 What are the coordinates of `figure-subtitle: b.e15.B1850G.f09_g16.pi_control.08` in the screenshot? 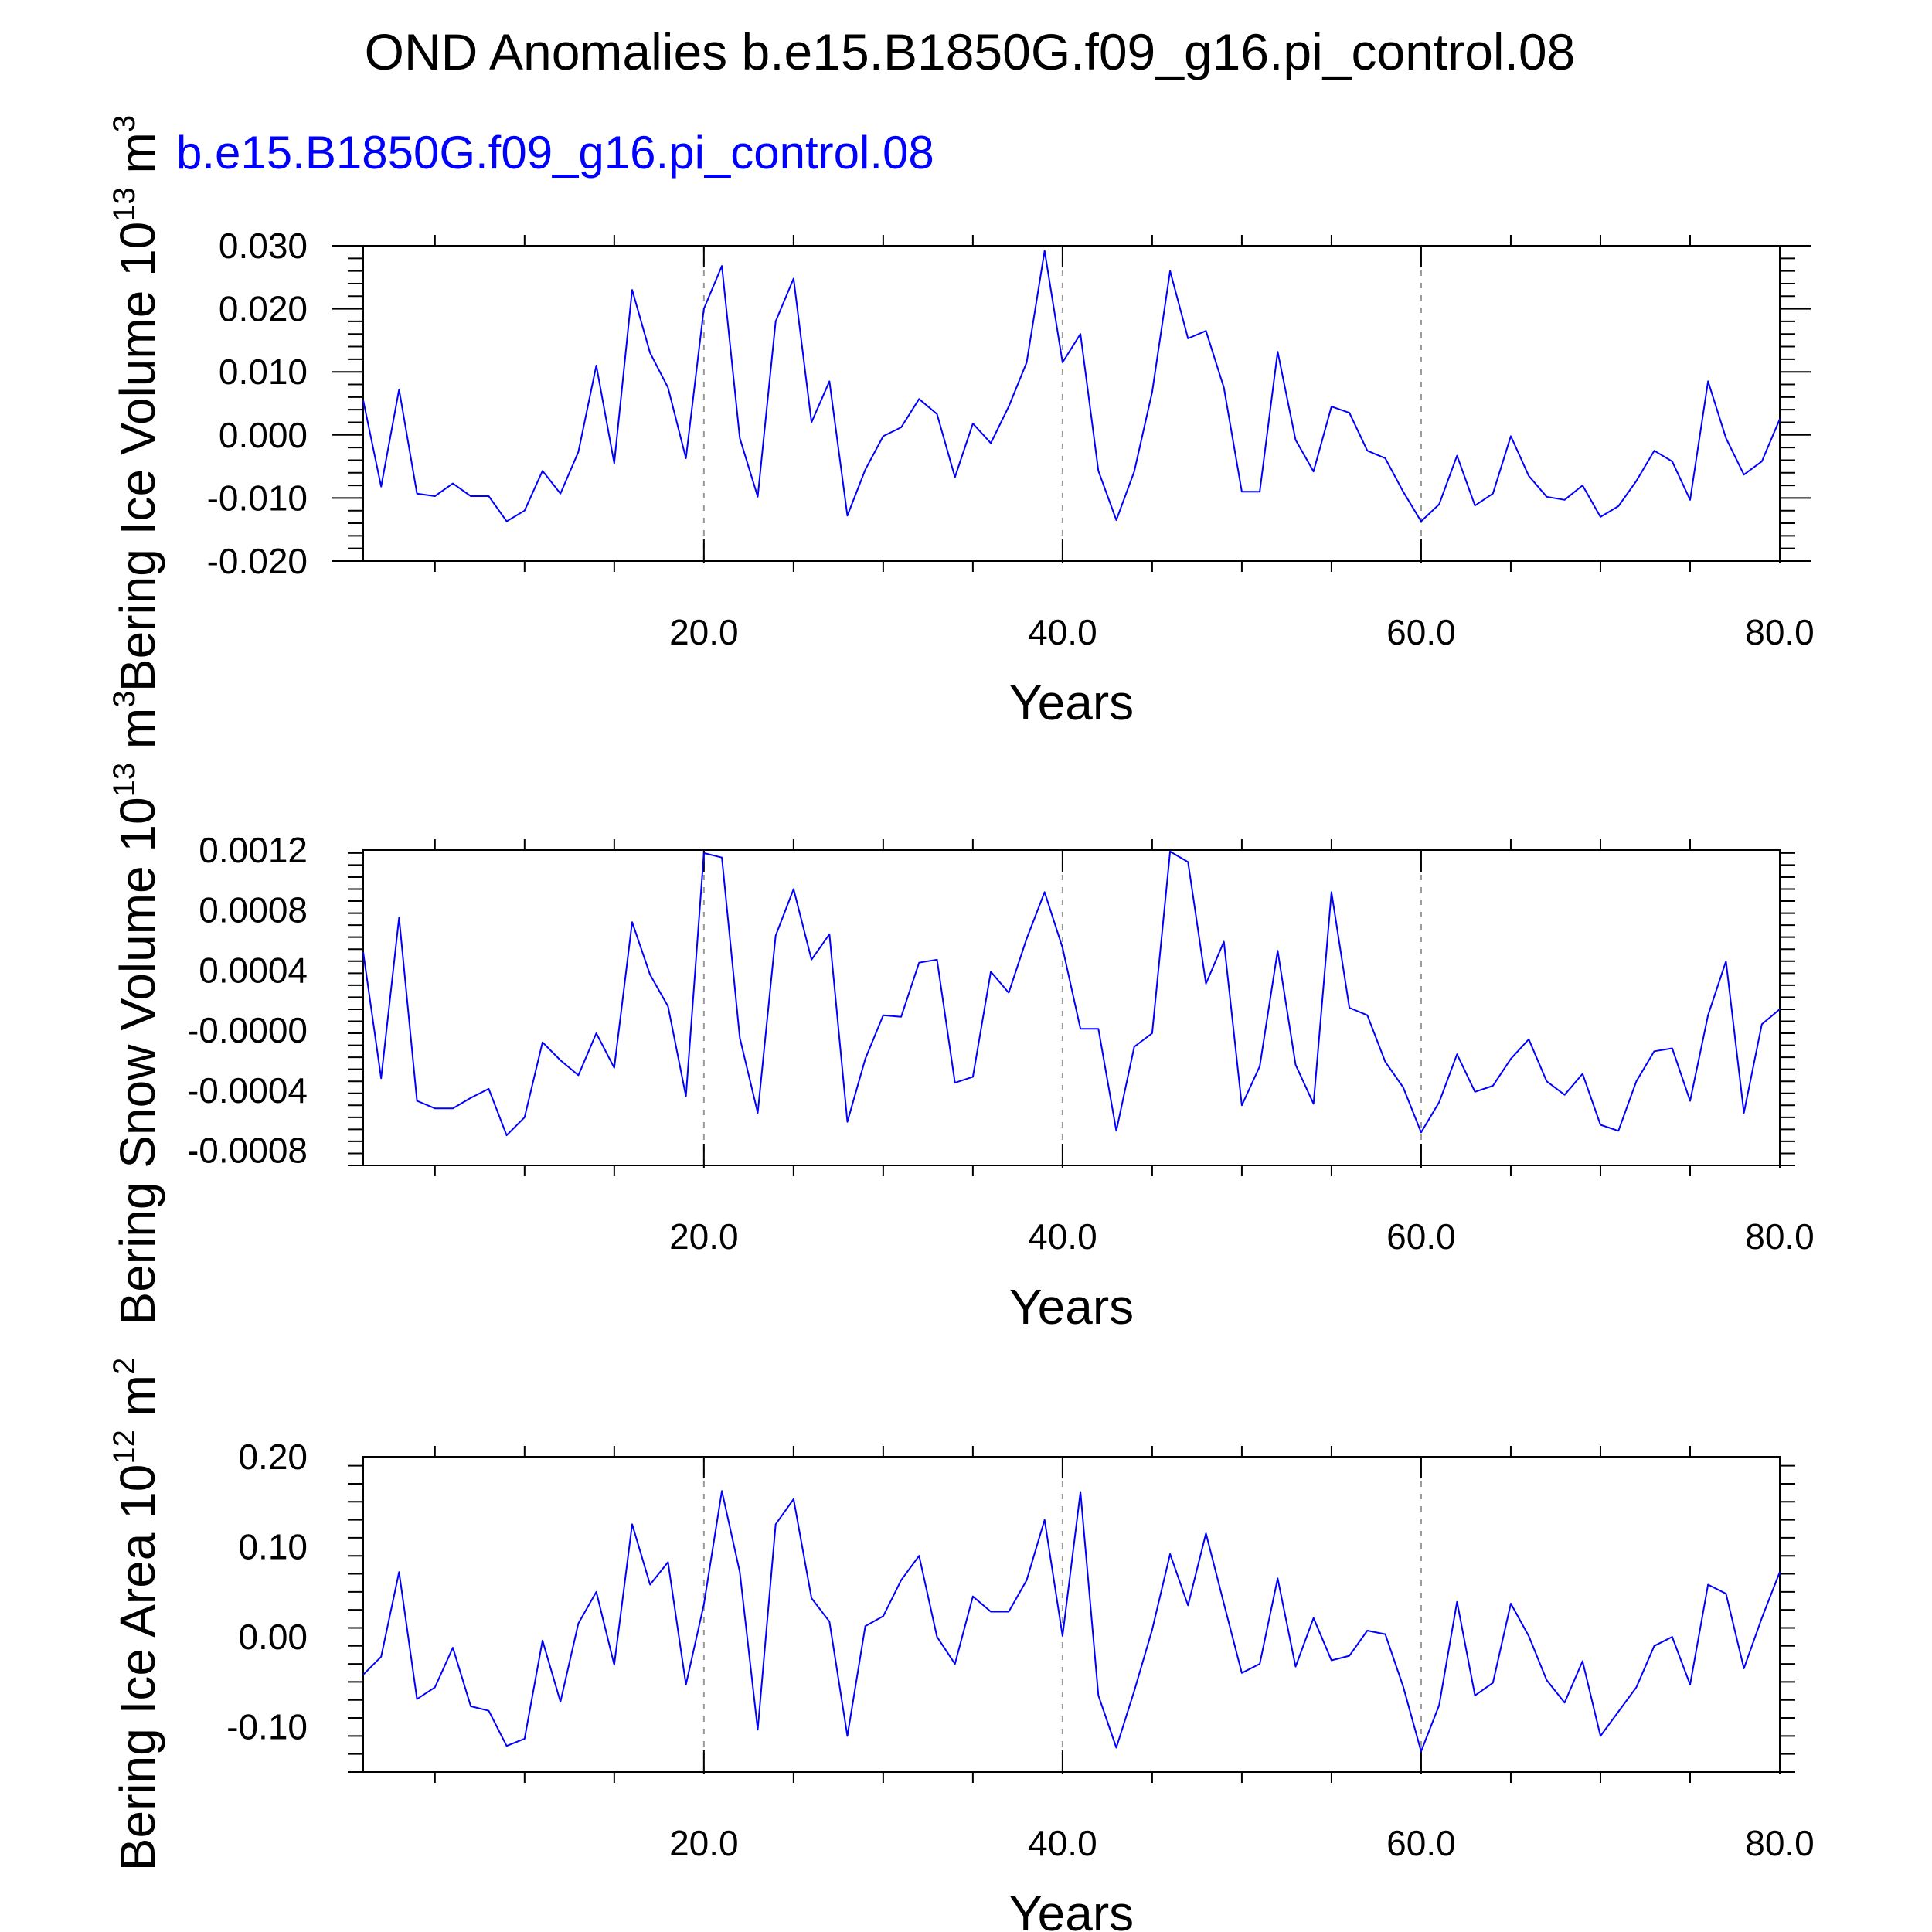 It's located at (555, 153).